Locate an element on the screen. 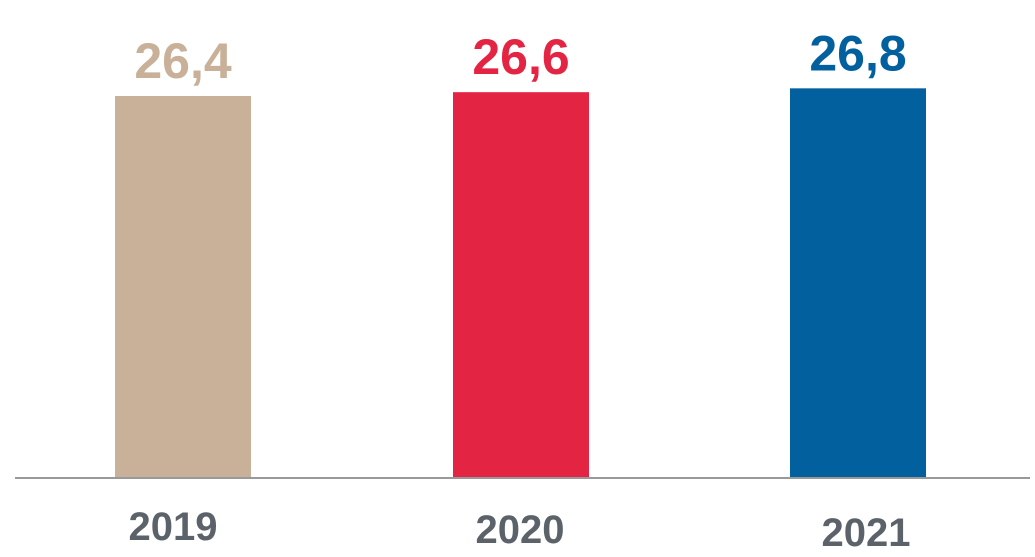 The width and height of the screenshot is (1035, 557). x-tick-label-2020: 2020 is located at coordinates (520, 530).